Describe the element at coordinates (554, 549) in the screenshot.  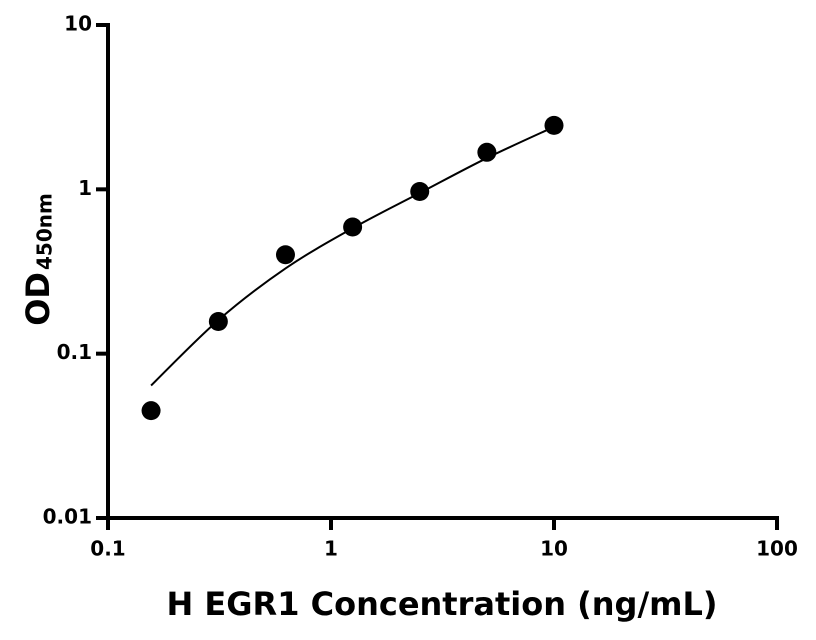
I see `x-tick-label: 10` at that location.